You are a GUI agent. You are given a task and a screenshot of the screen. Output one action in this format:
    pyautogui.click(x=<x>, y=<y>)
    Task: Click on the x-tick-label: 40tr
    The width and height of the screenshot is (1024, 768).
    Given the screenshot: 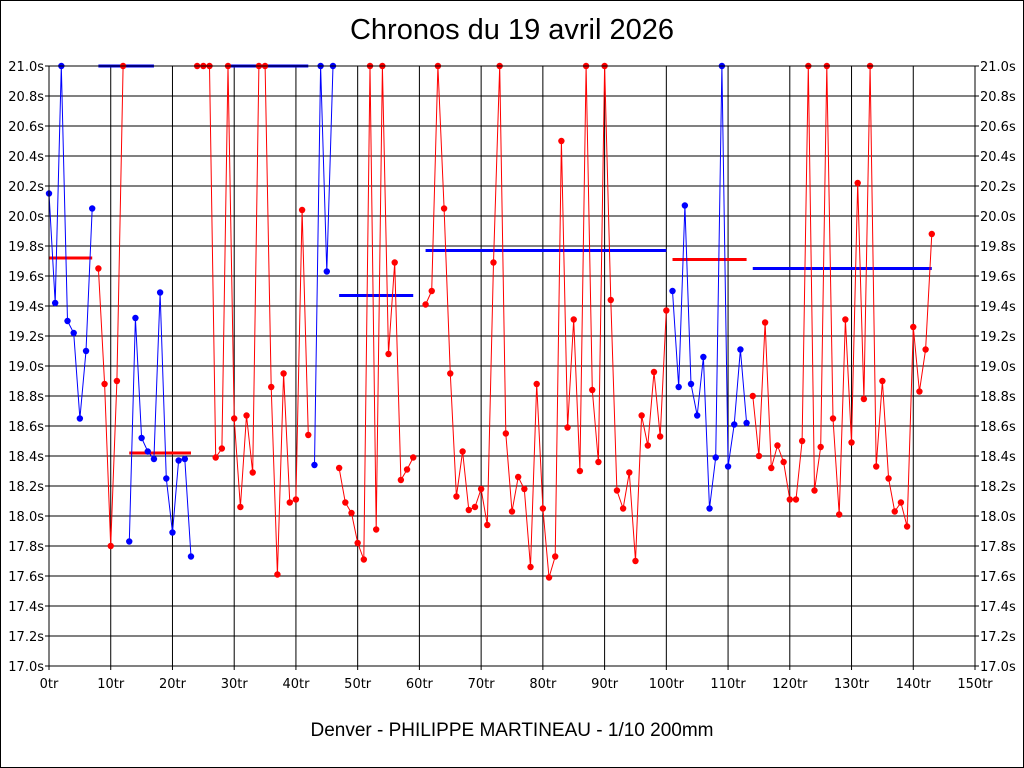 What is the action you would take?
    pyautogui.click(x=296, y=684)
    